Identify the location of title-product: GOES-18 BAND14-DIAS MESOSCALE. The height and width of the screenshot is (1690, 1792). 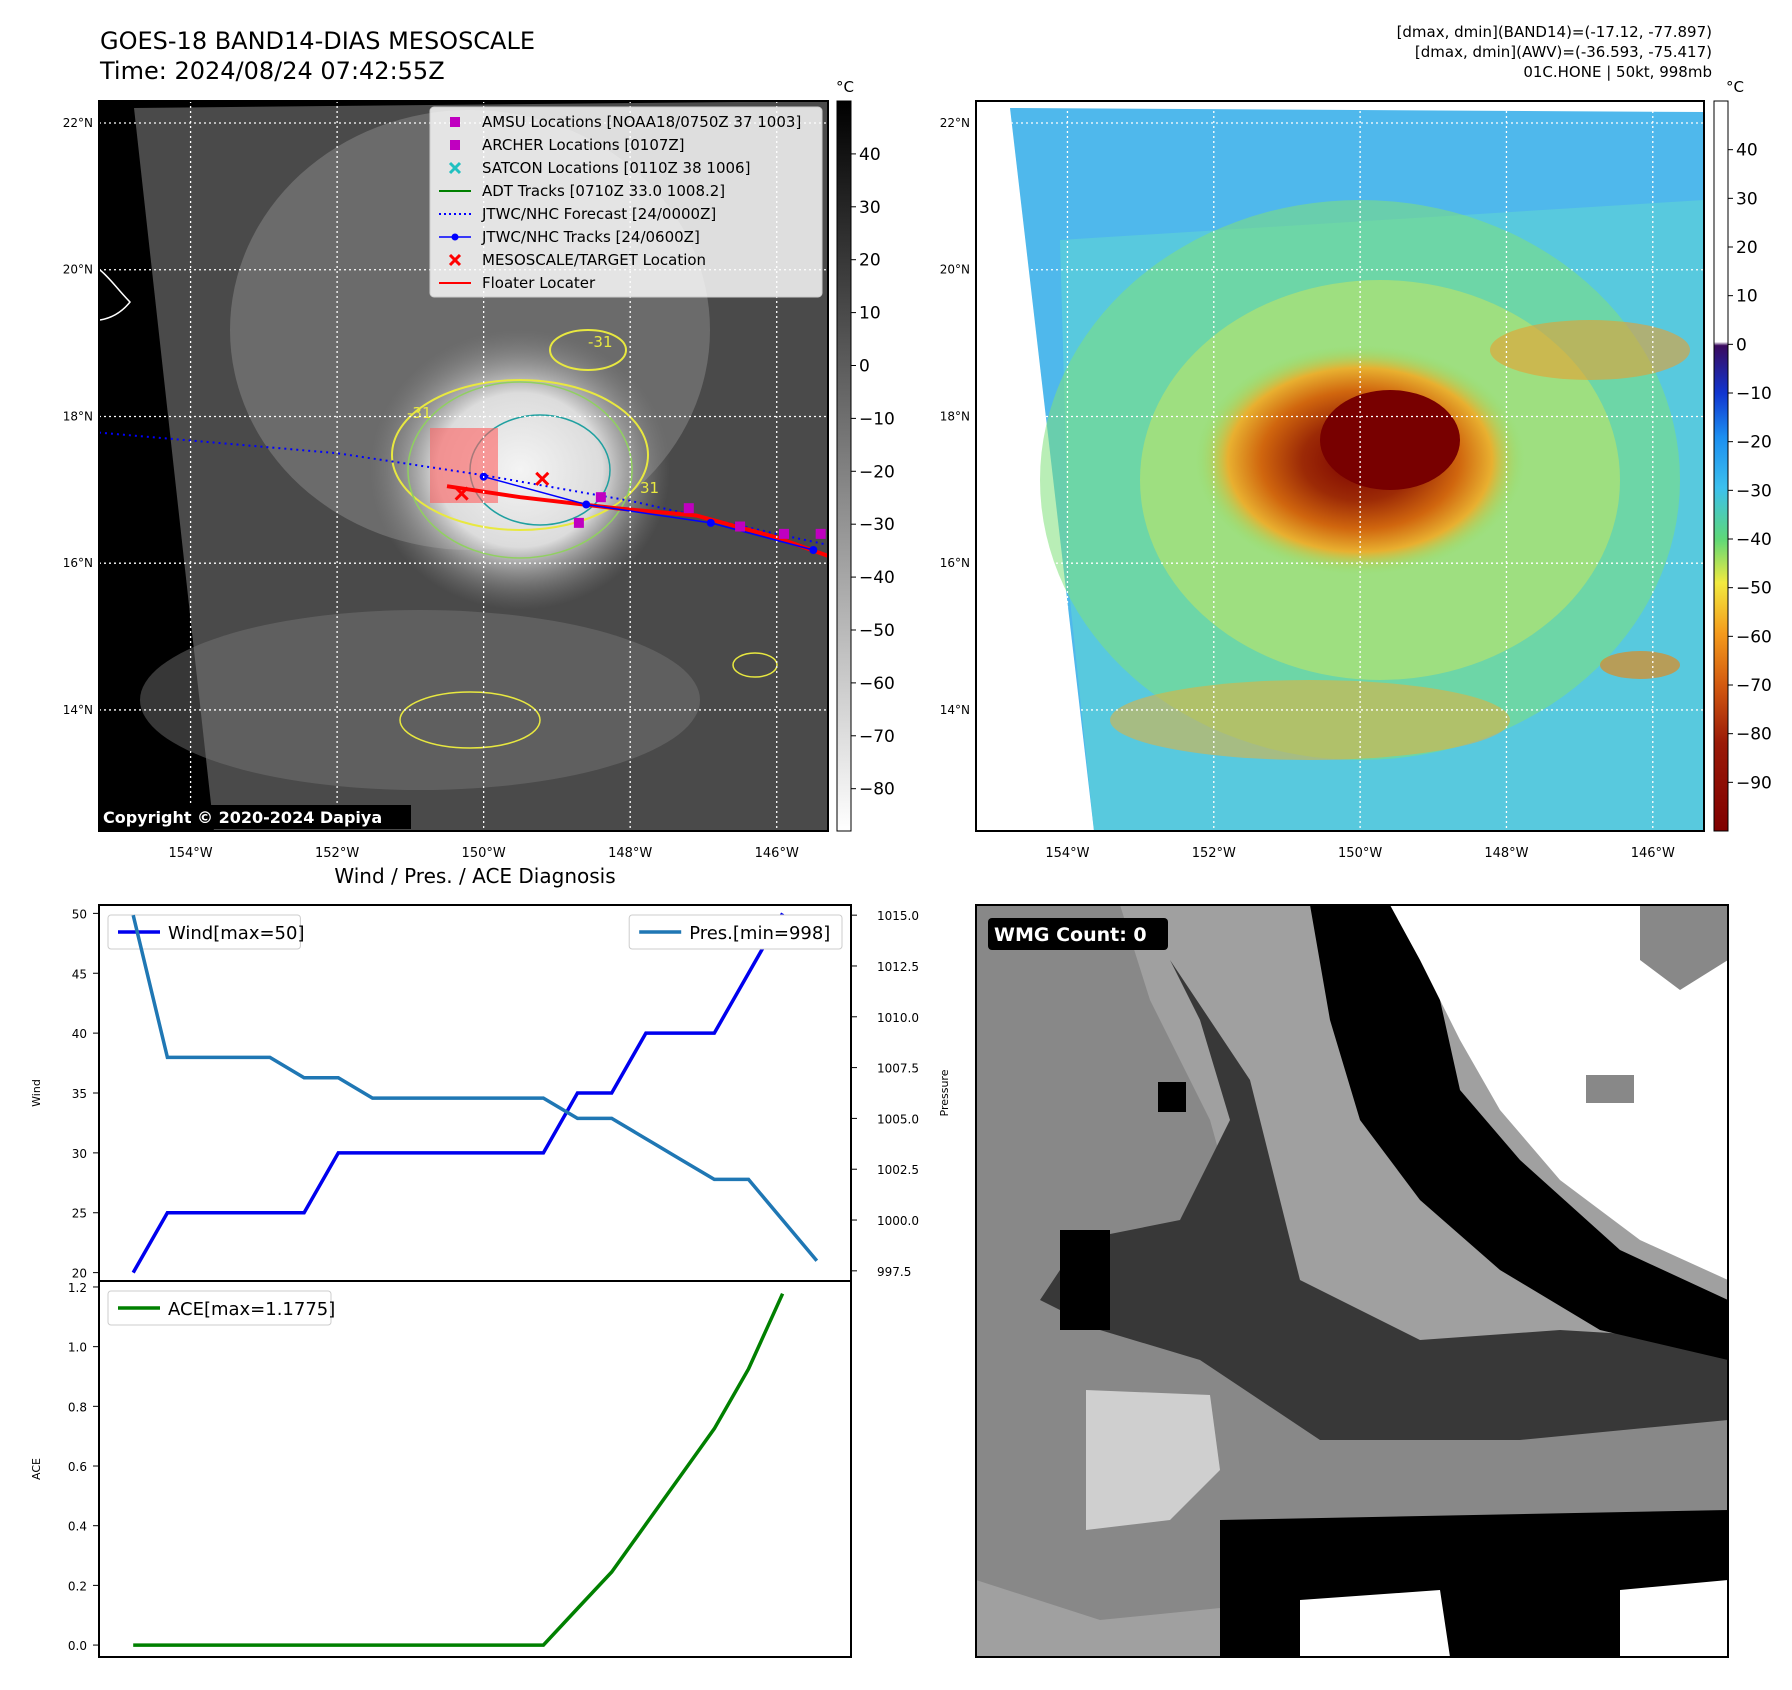
(318, 41).